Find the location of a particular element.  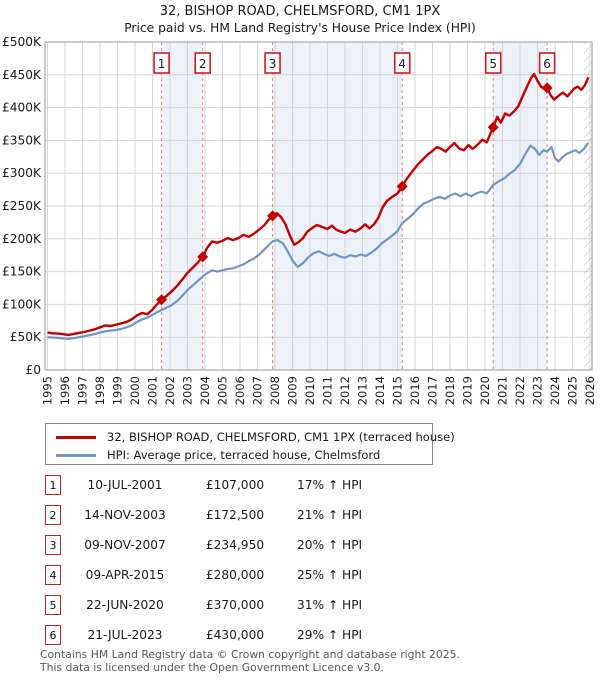

transaction-row: 2 14-NOV-2003 £172,500 21% ↑ HPI is located at coordinates (305, 515).